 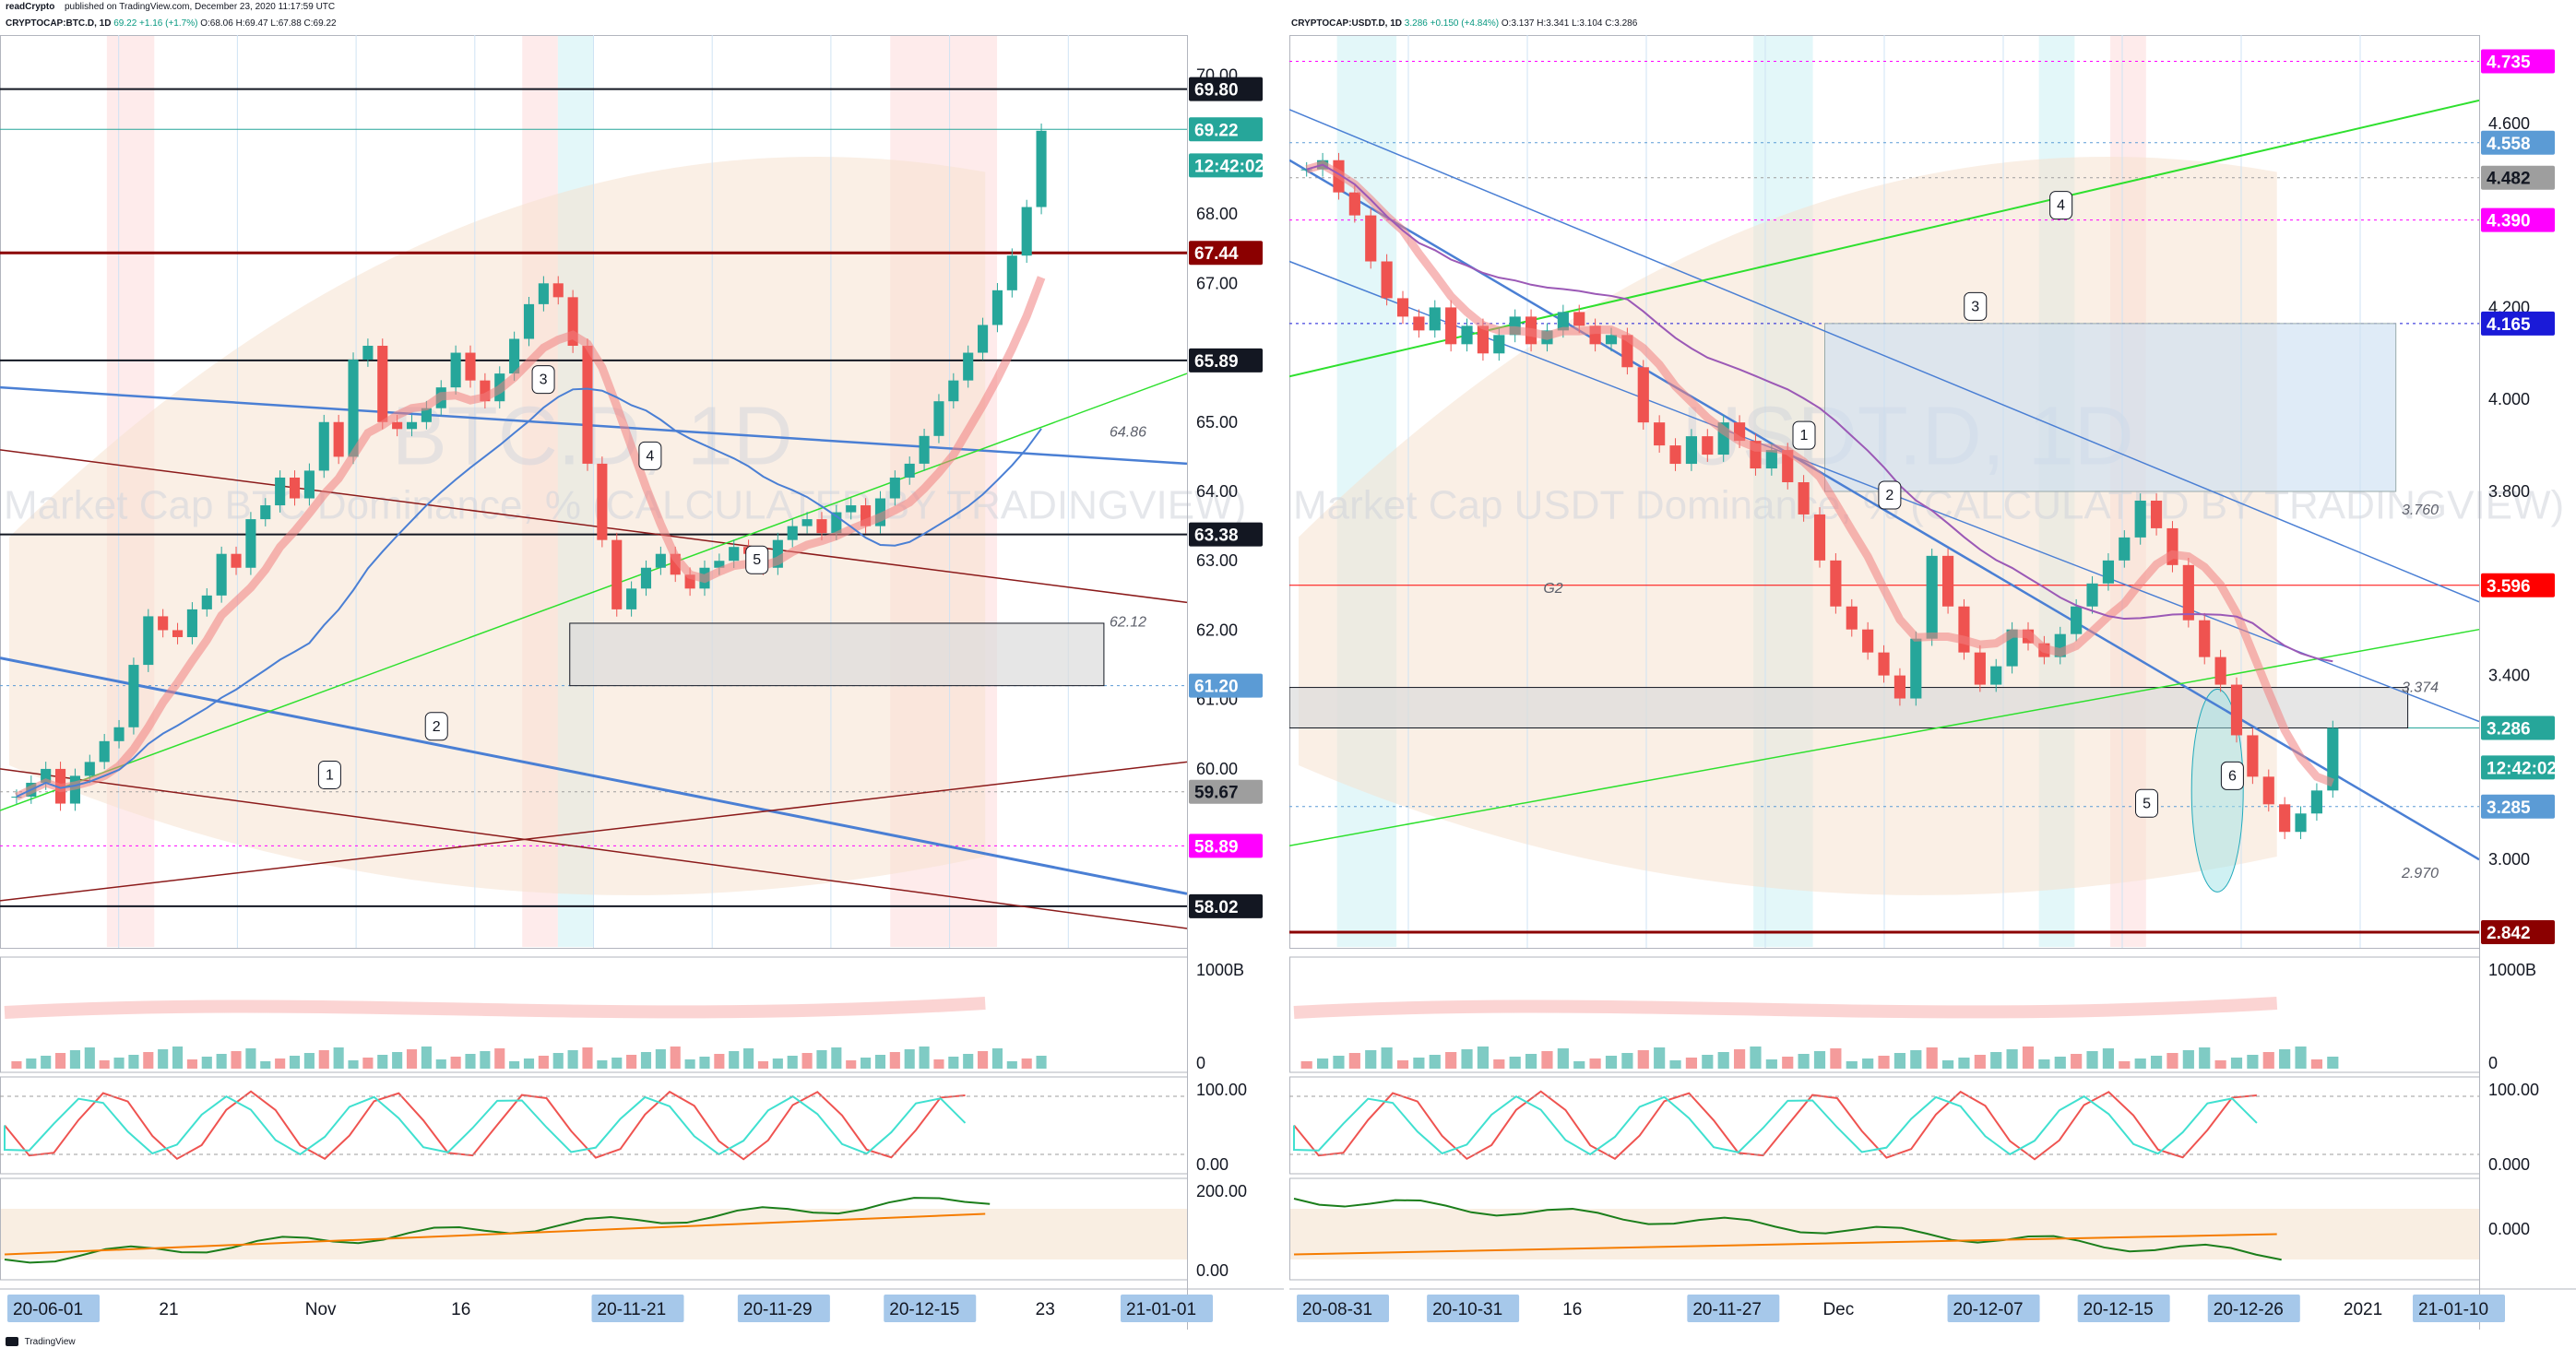 What do you see at coordinates (1167, 1308) in the screenshot?
I see `time-label: 21-01-01` at bounding box center [1167, 1308].